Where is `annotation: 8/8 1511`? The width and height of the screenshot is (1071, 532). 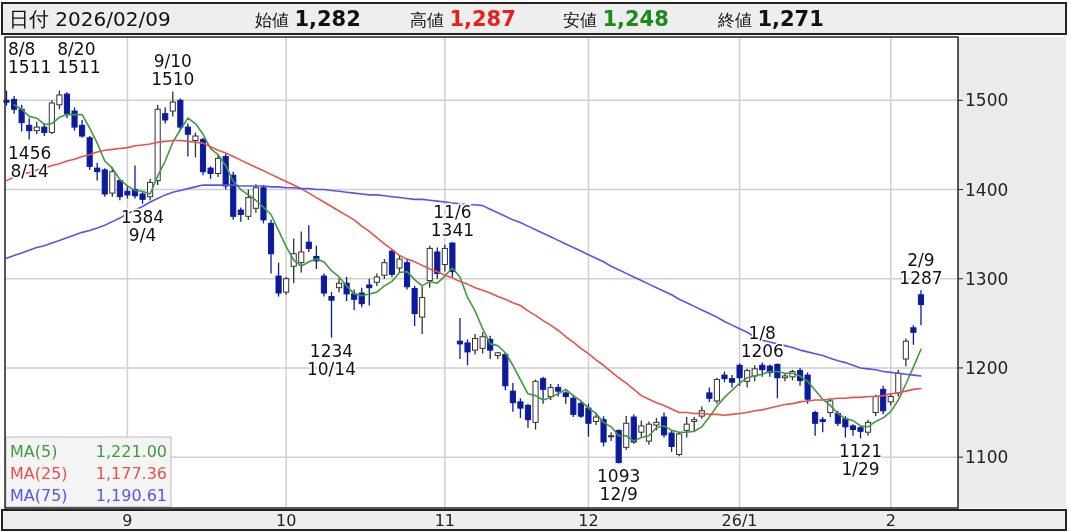 annotation: 8/8 1511 is located at coordinates (30, 58).